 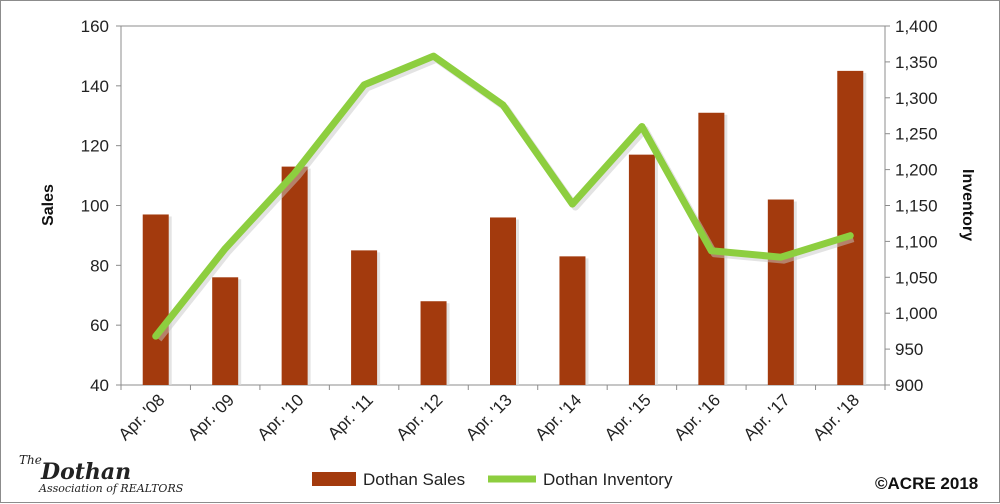 What do you see at coordinates (99, 265) in the screenshot?
I see `y-tick-label: 80` at bounding box center [99, 265].